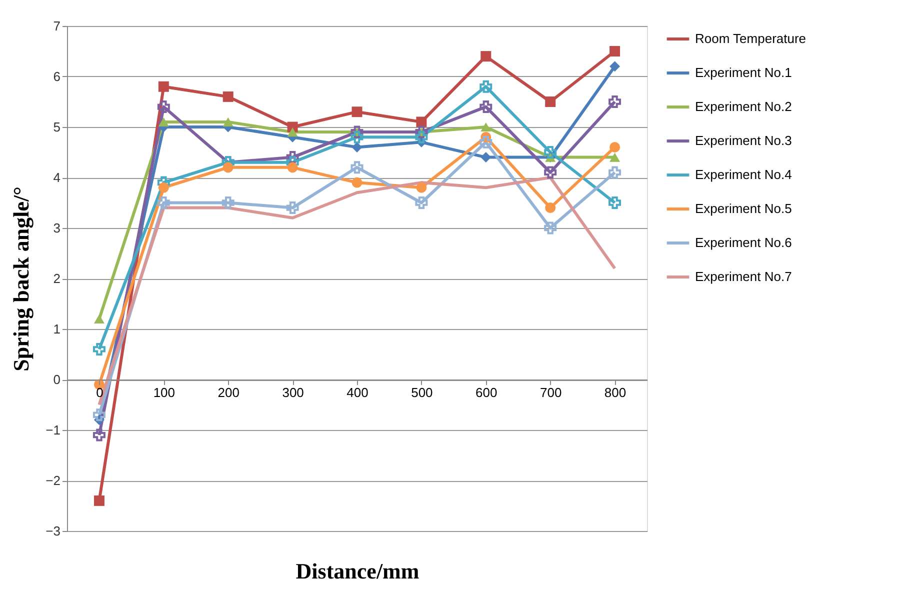  What do you see at coordinates (53, 531) in the screenshot?
I see `y-tick-label: −3` at bounding box center [53, 531].